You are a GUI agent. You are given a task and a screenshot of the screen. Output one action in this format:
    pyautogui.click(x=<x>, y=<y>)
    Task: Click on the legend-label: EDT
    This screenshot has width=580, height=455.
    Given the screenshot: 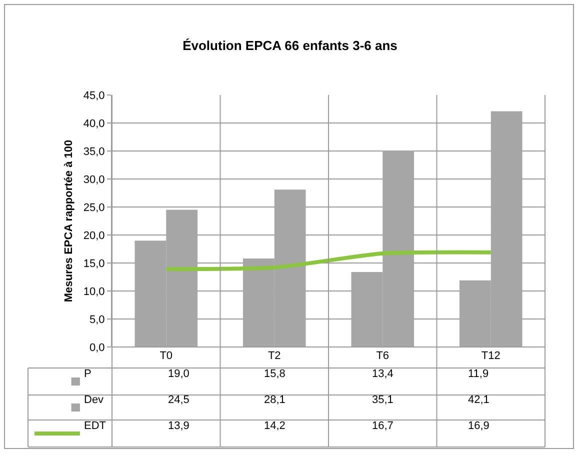 What is the action you would take?
    pyautogui.click(x=95, y=426)
    